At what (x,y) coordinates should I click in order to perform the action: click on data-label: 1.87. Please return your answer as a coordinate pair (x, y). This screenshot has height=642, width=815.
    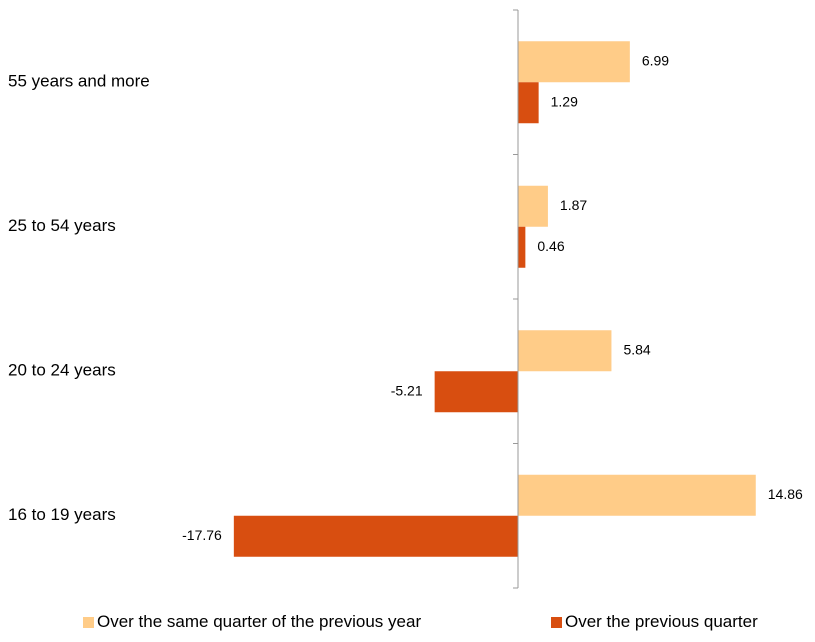
    Looking at the image, I should click on (573, 205).